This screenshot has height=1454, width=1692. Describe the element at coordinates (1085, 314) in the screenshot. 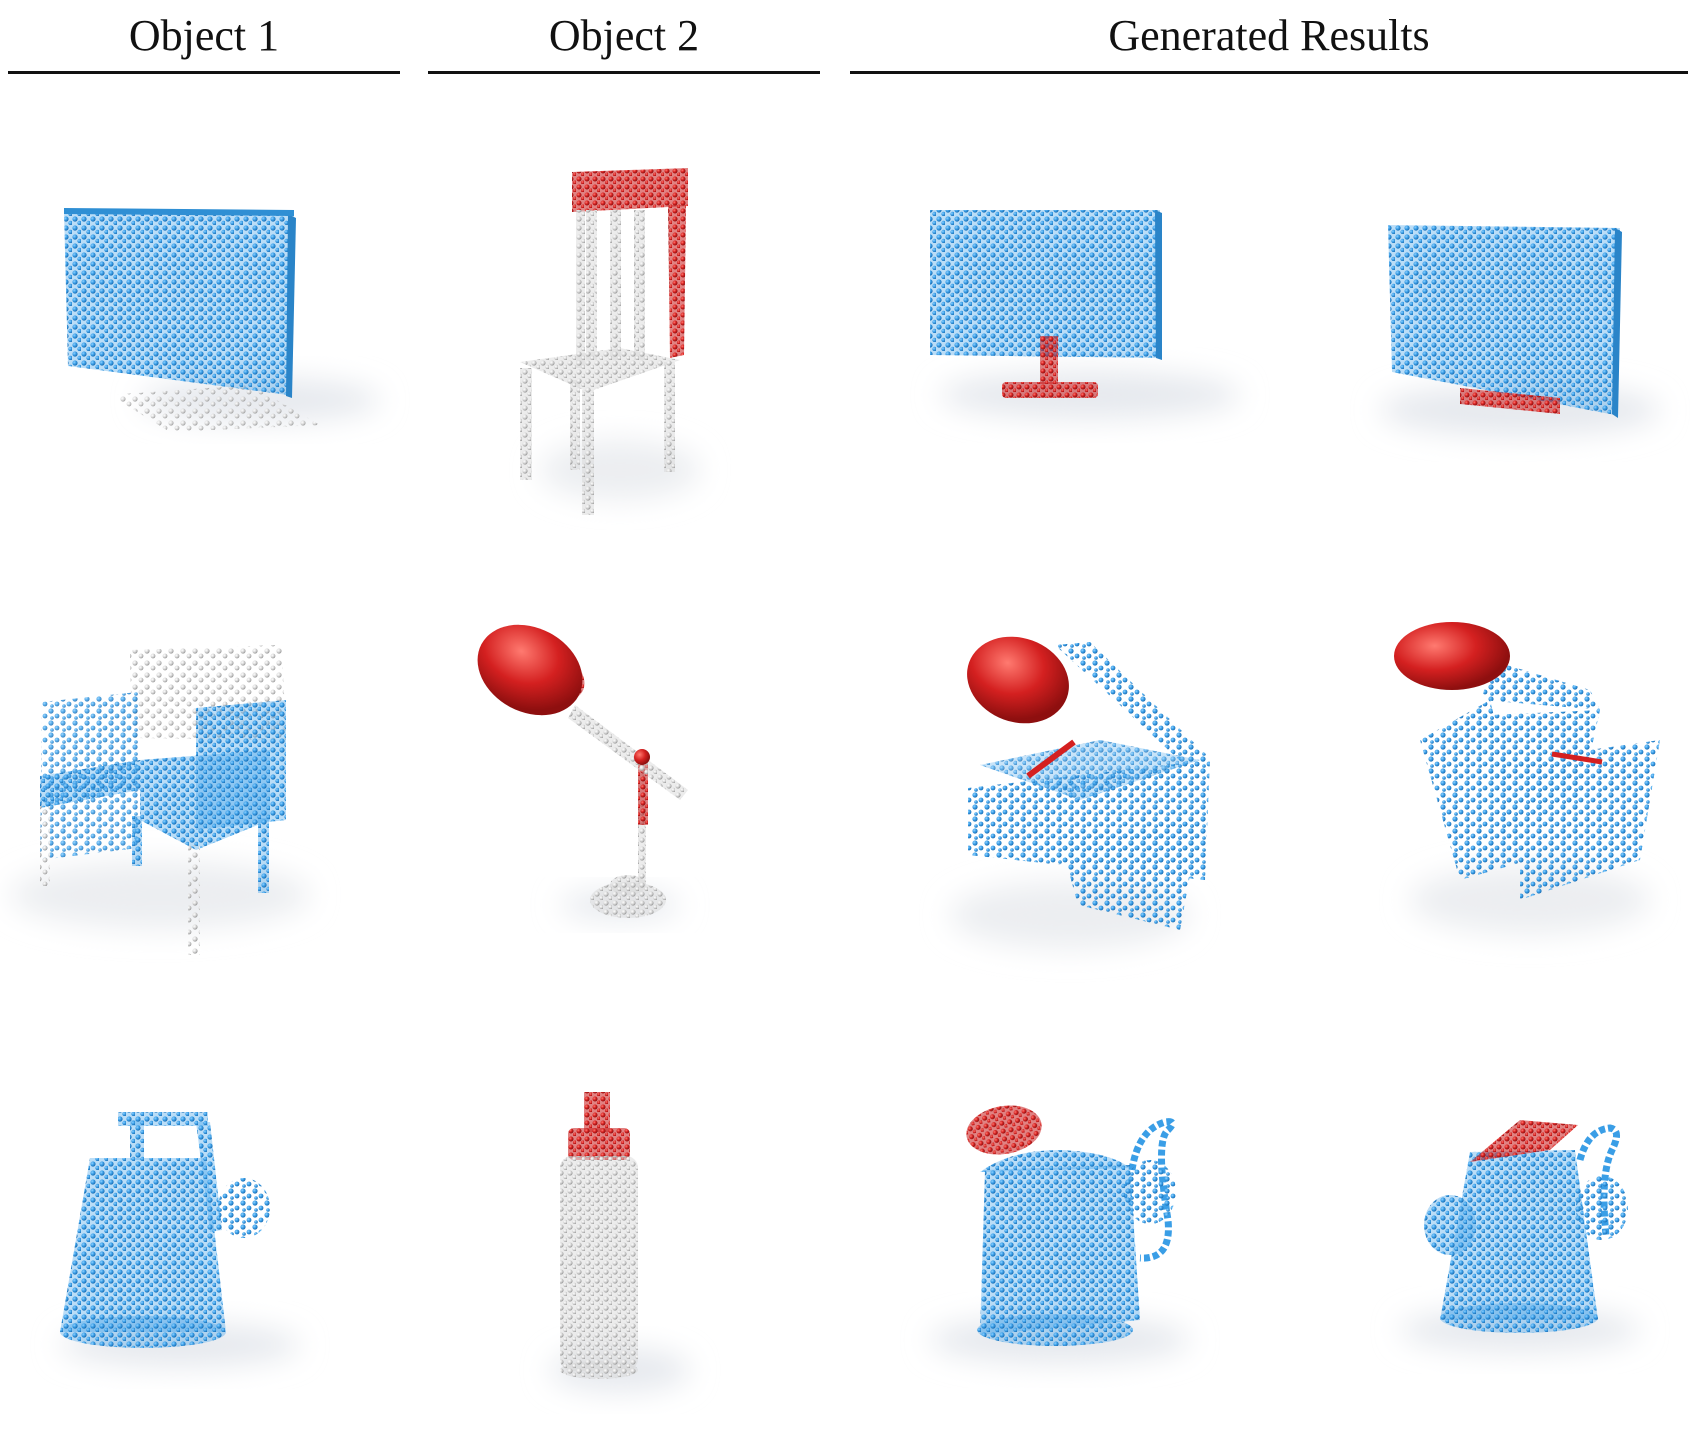

I see `row1-generated1-monitor` at that location.